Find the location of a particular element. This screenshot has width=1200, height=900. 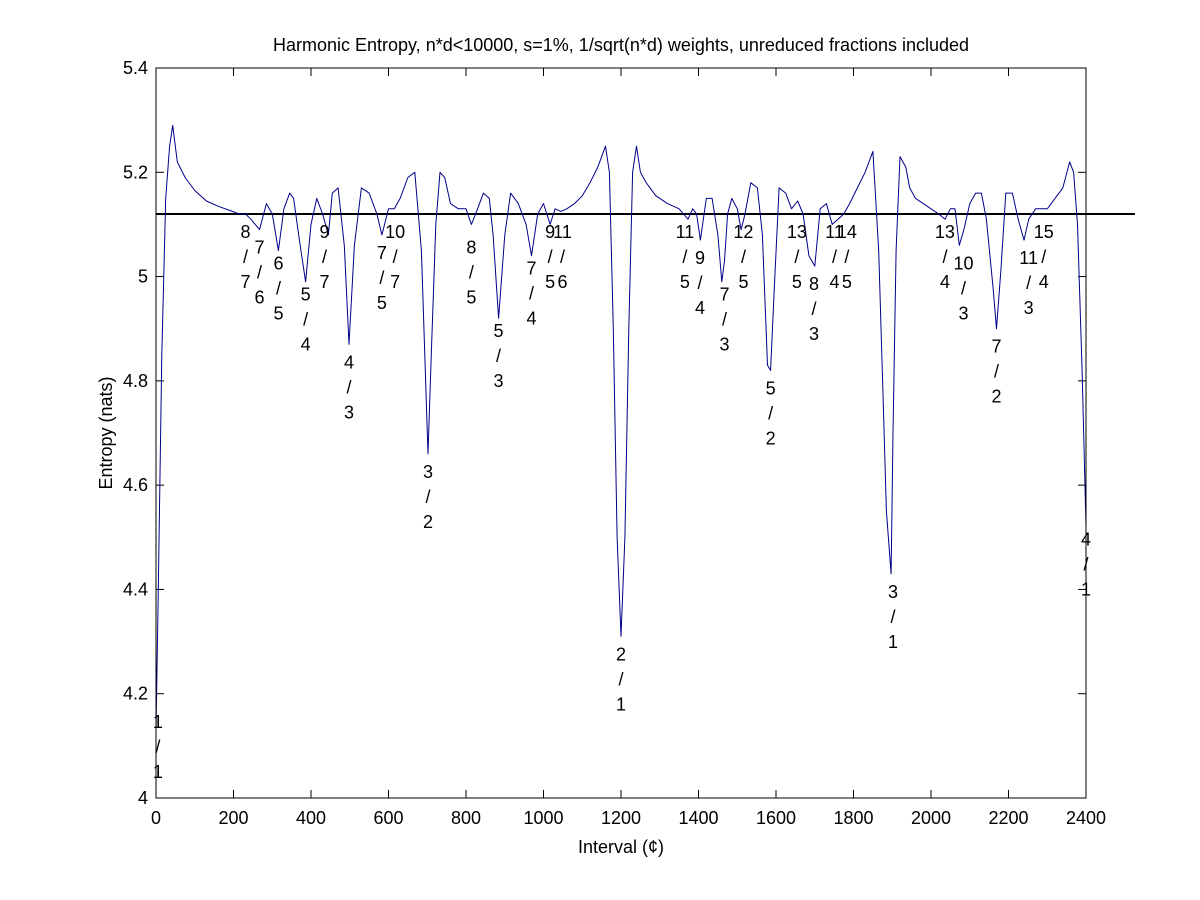

ratio-label: 6 / 5 is located at coordinates (278, 288).